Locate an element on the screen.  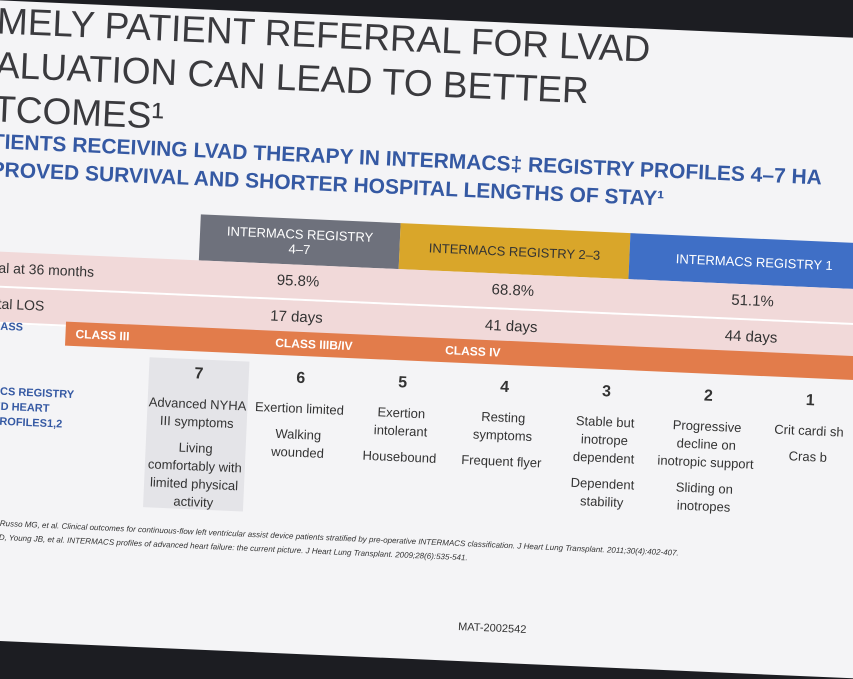
profile-number: 7 is located at coordinates (199, 374).